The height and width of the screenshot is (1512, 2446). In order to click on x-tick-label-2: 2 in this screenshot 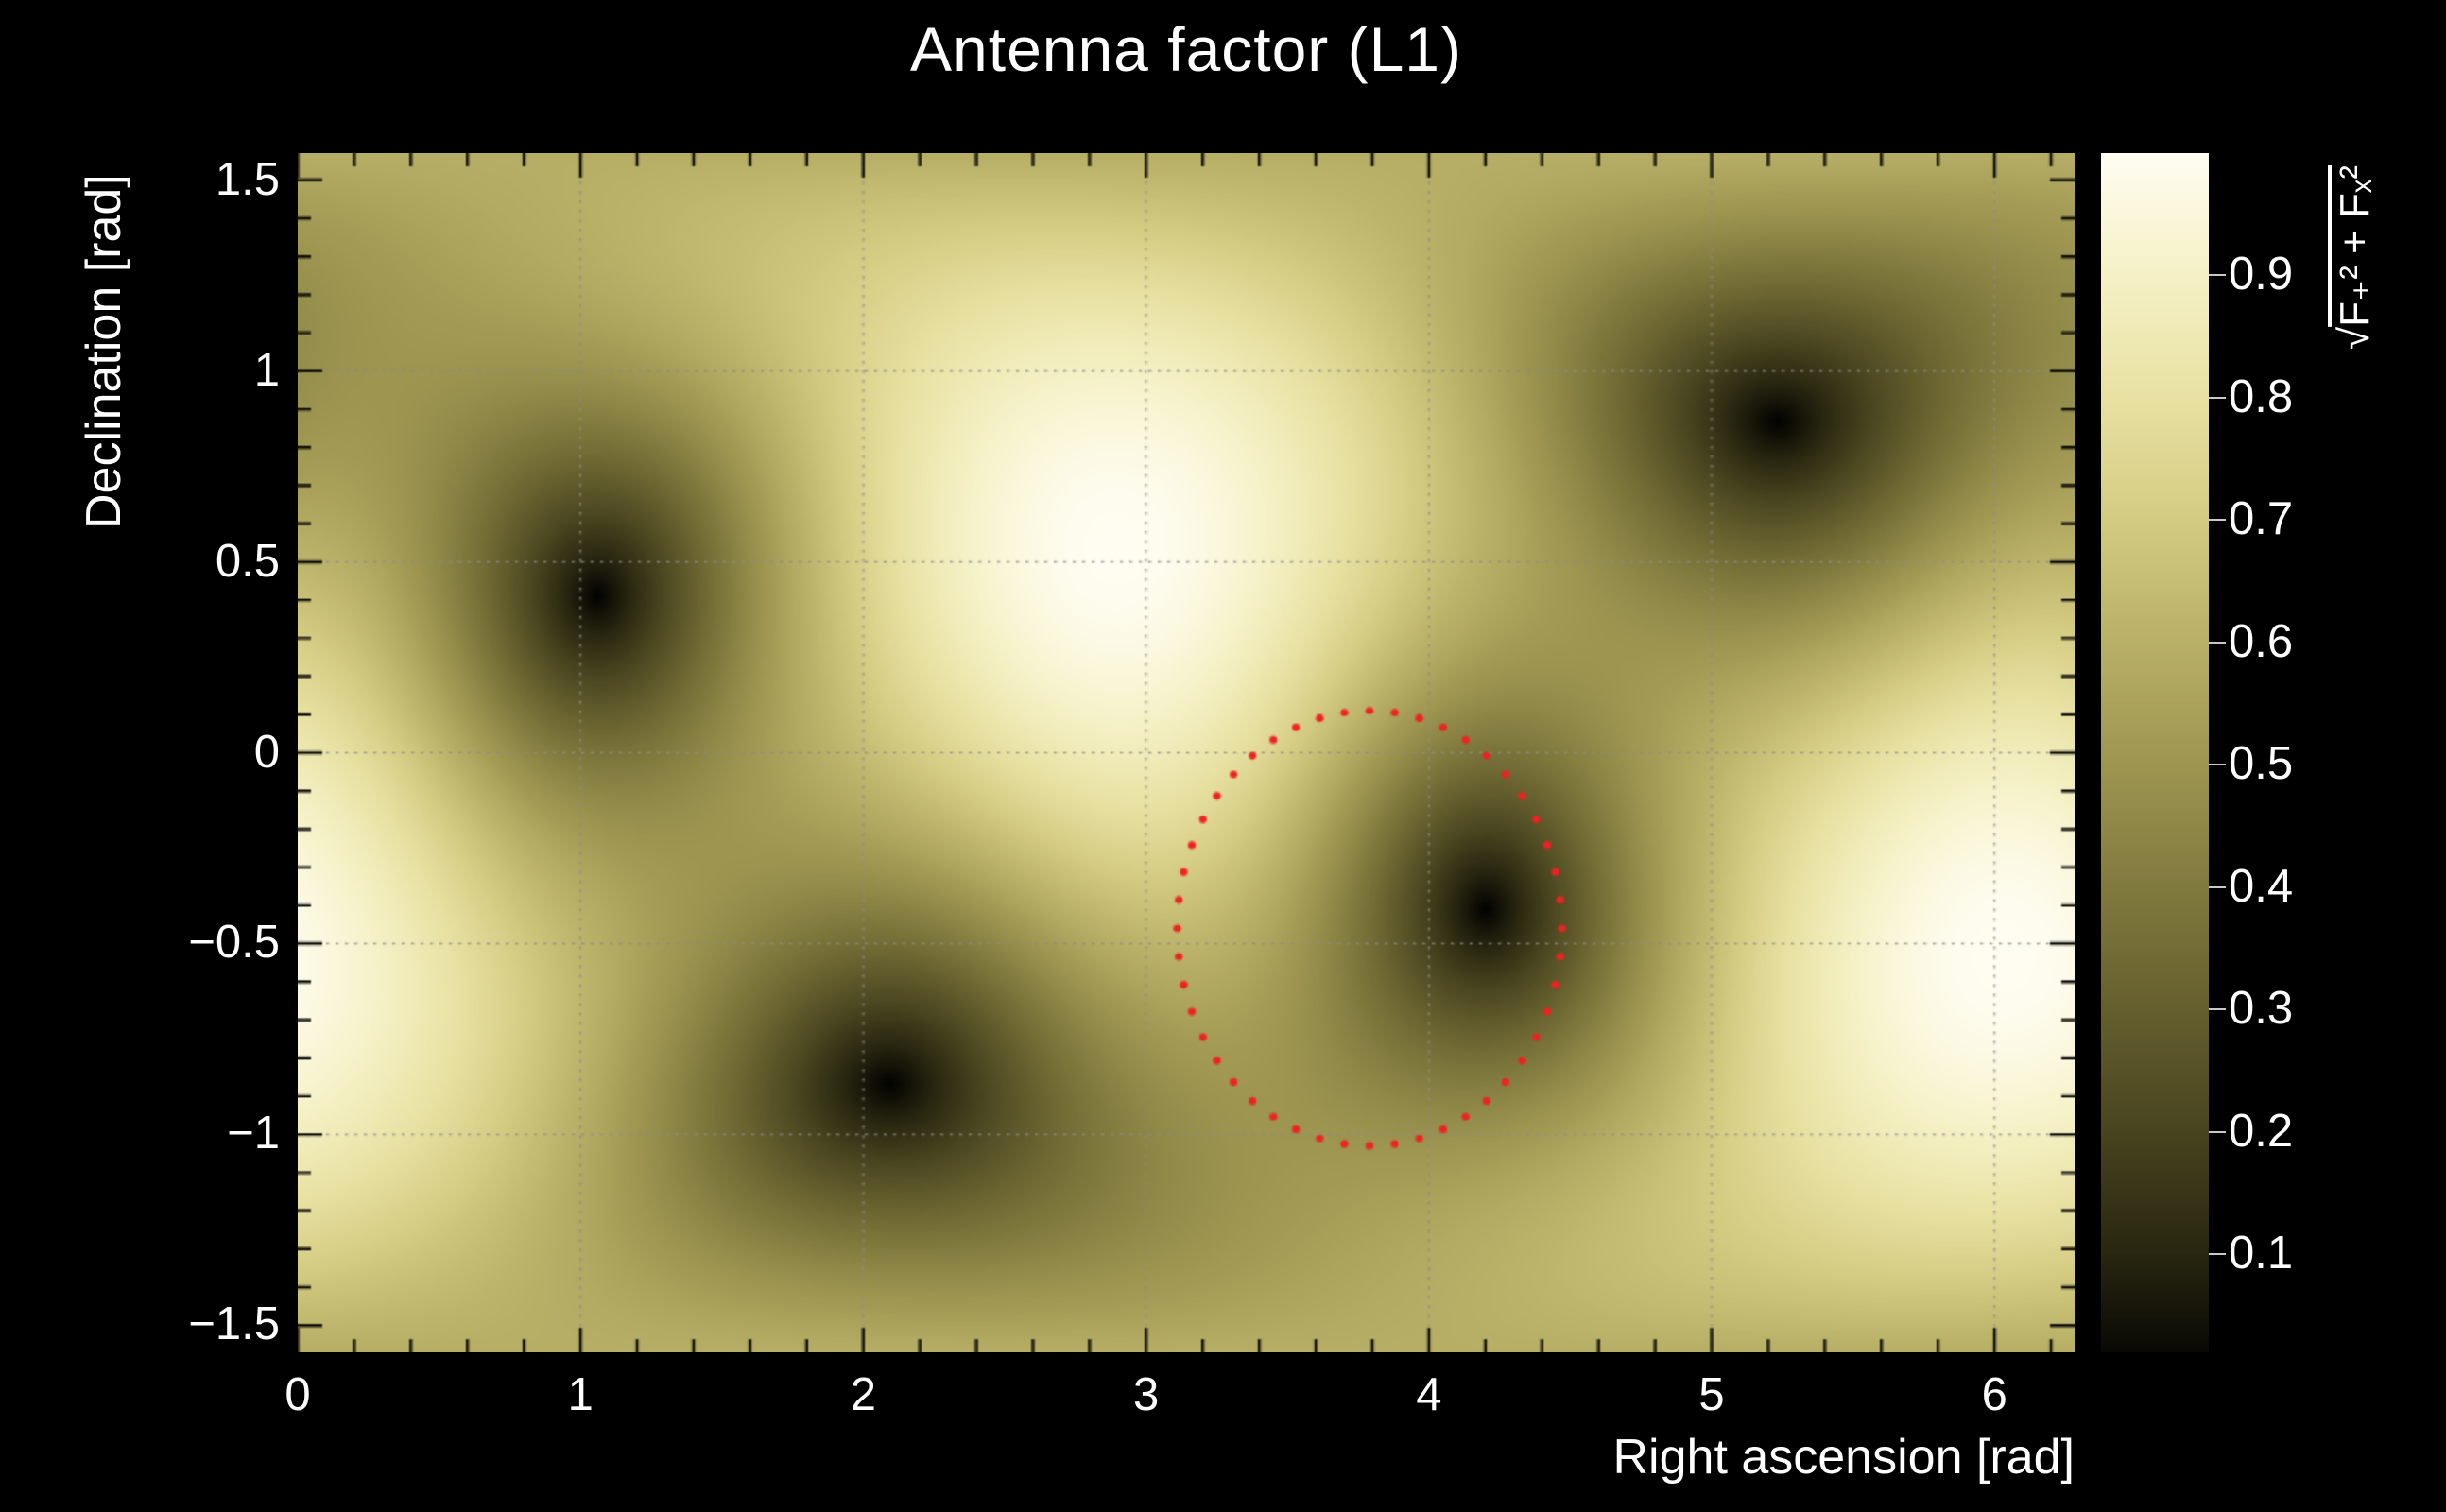, I will do `click(863, 1394)`.